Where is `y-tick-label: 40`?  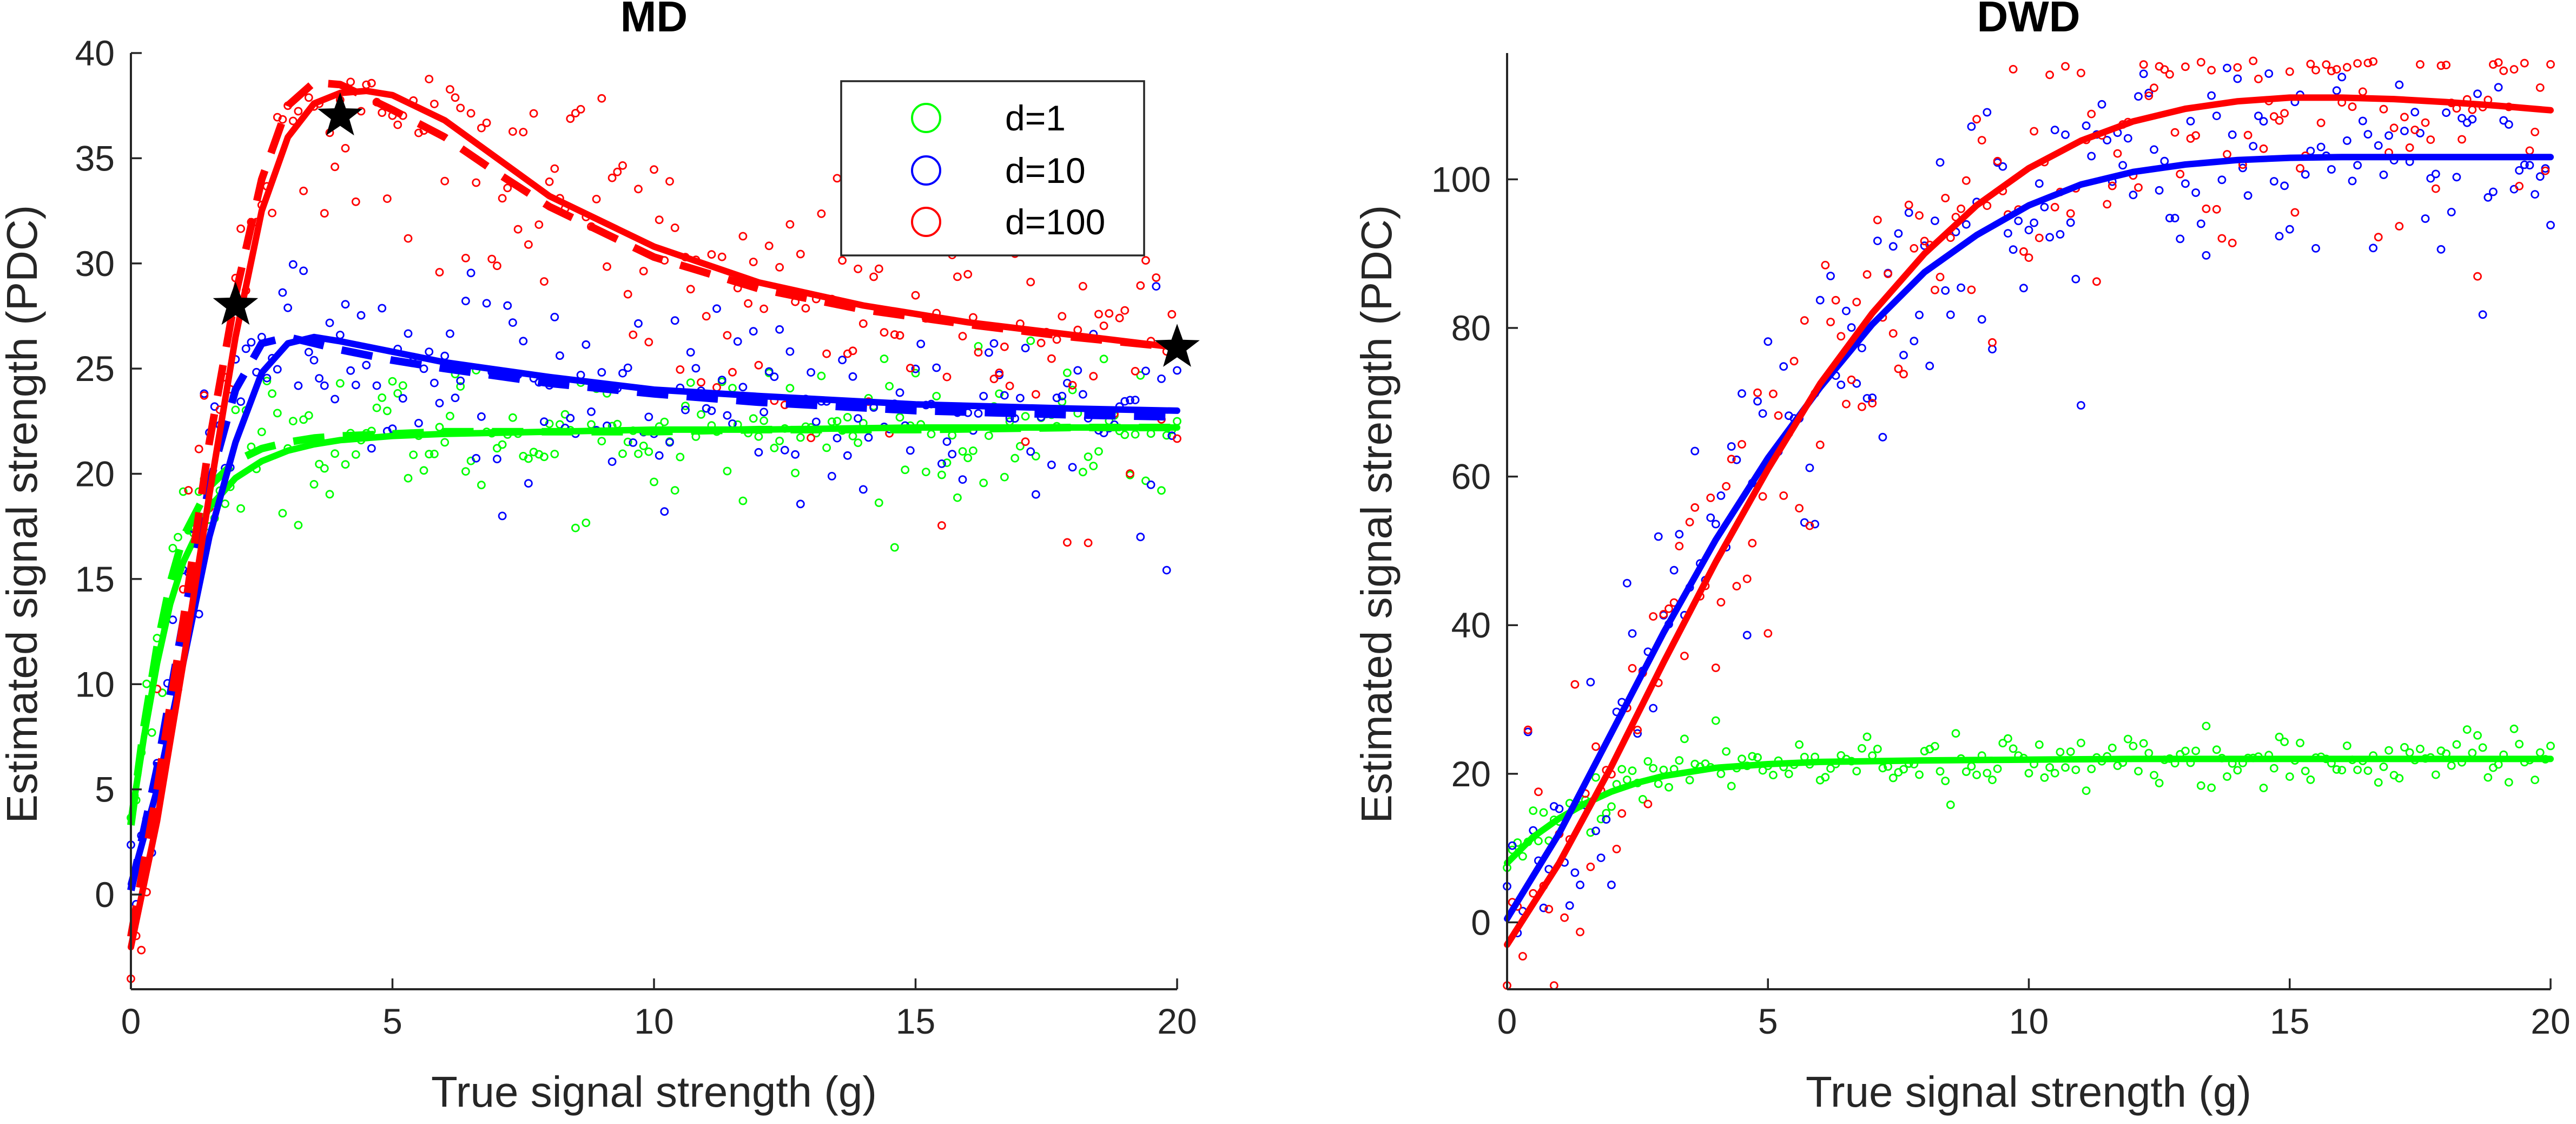
y-tick-label: 40 is located at coordinates (95, 53).